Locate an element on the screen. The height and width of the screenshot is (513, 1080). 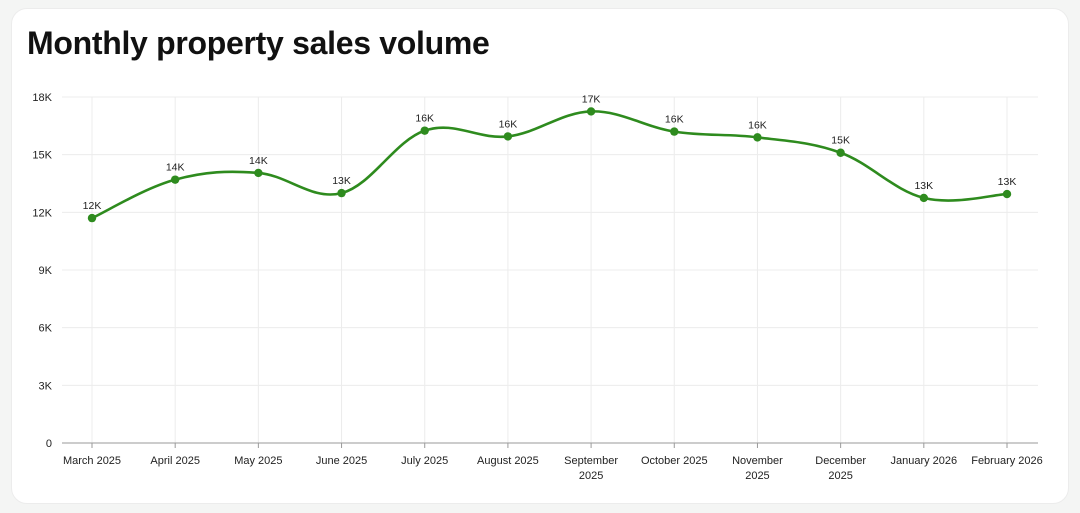
chart-title: Monthly property sales volume is located at coordinates (258, 43).